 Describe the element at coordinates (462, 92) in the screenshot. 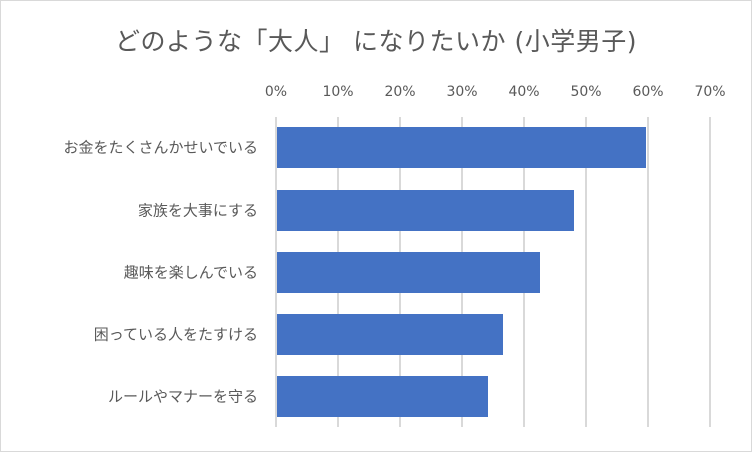

I see `x-tick-label: 30%` at that location.